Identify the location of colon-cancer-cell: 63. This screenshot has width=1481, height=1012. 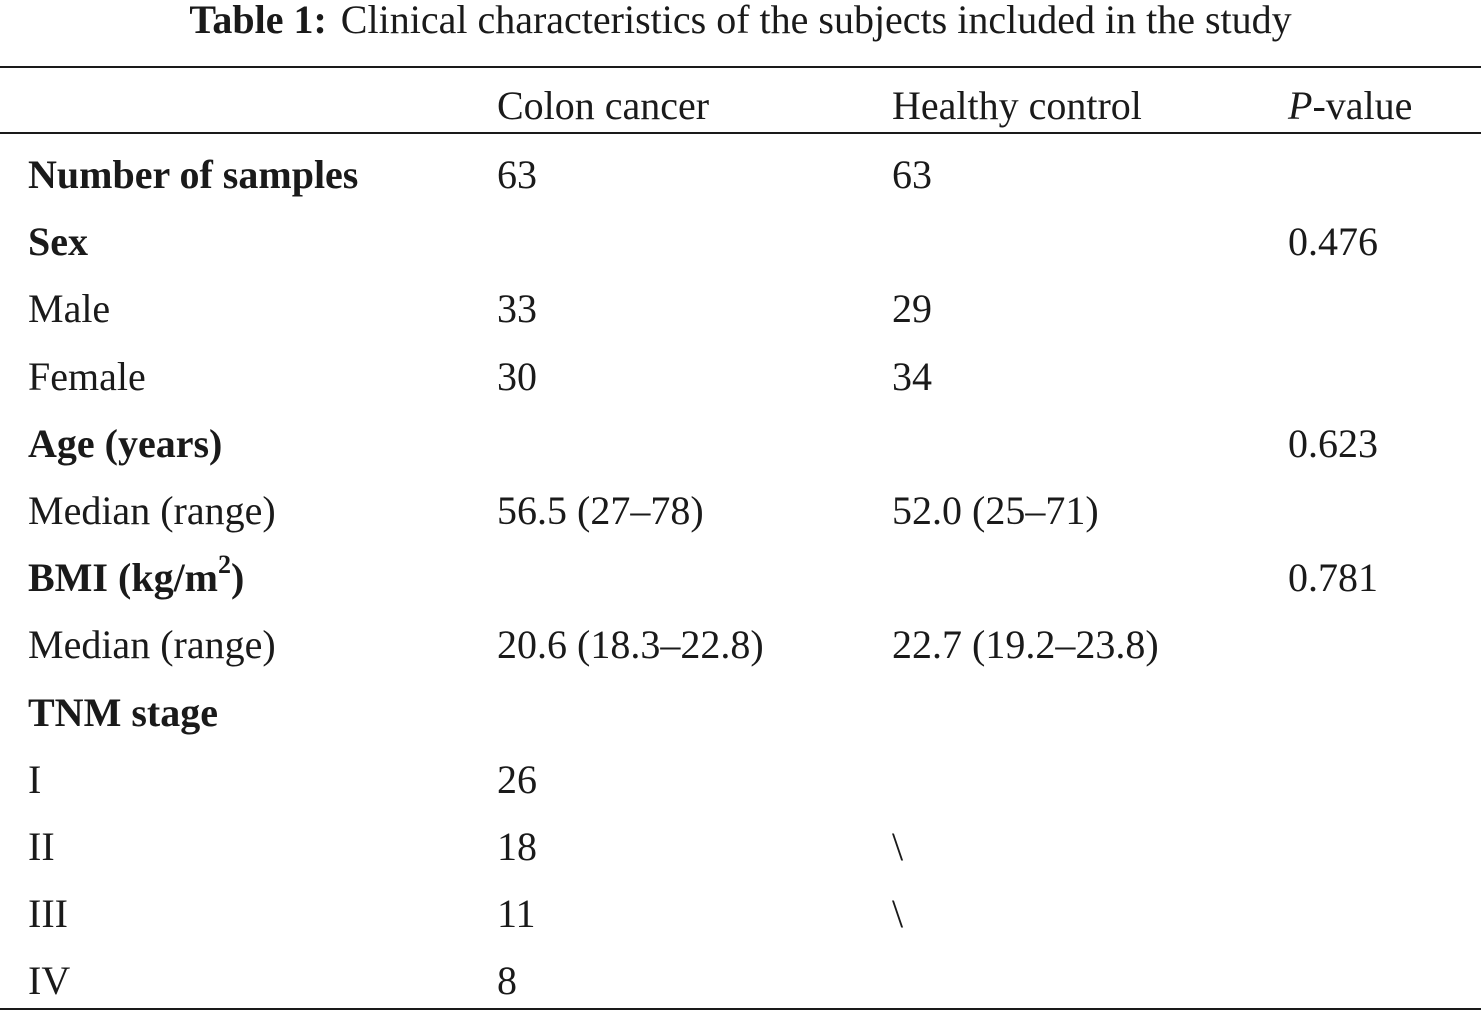
(517, 174).